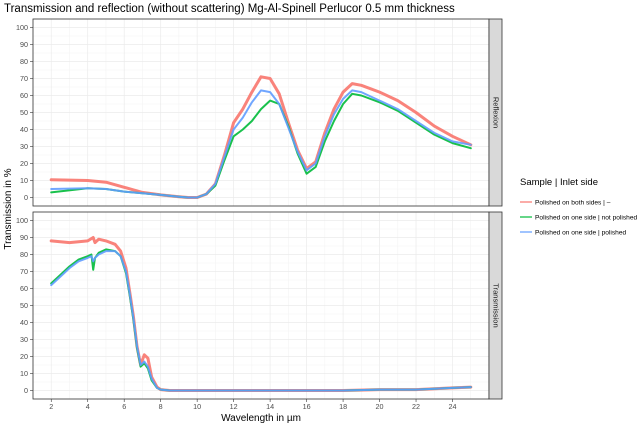  What do you see at coordinates (8, 208) in the screenshot?
I see `y-axis-label: Transmission in %` at bounding box center [8, 208].